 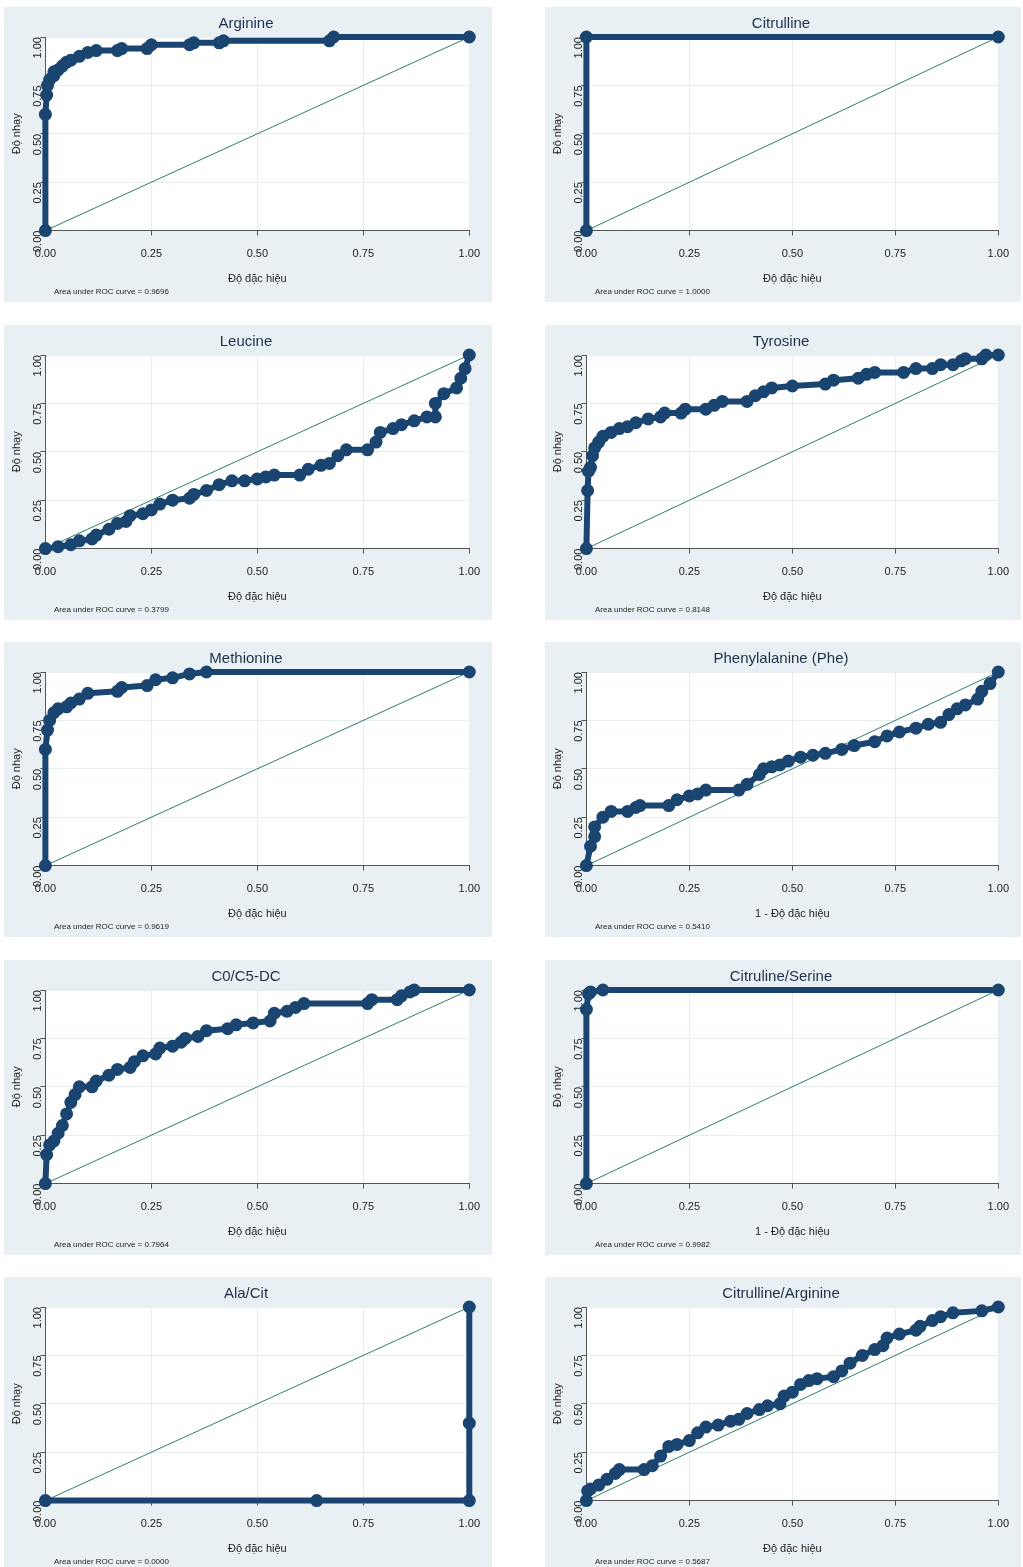 What do you see at coordinates (792, 913) in the screenshot?
I see `x-axis-title: 1 - Độ đặc hiệu` at bounding box center [792, 913].